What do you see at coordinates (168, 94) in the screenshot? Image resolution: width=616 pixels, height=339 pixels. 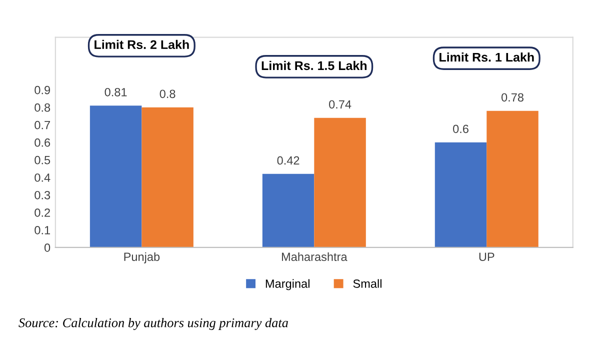 I see `data-label: 0.8` at bounding box center [168, 94].